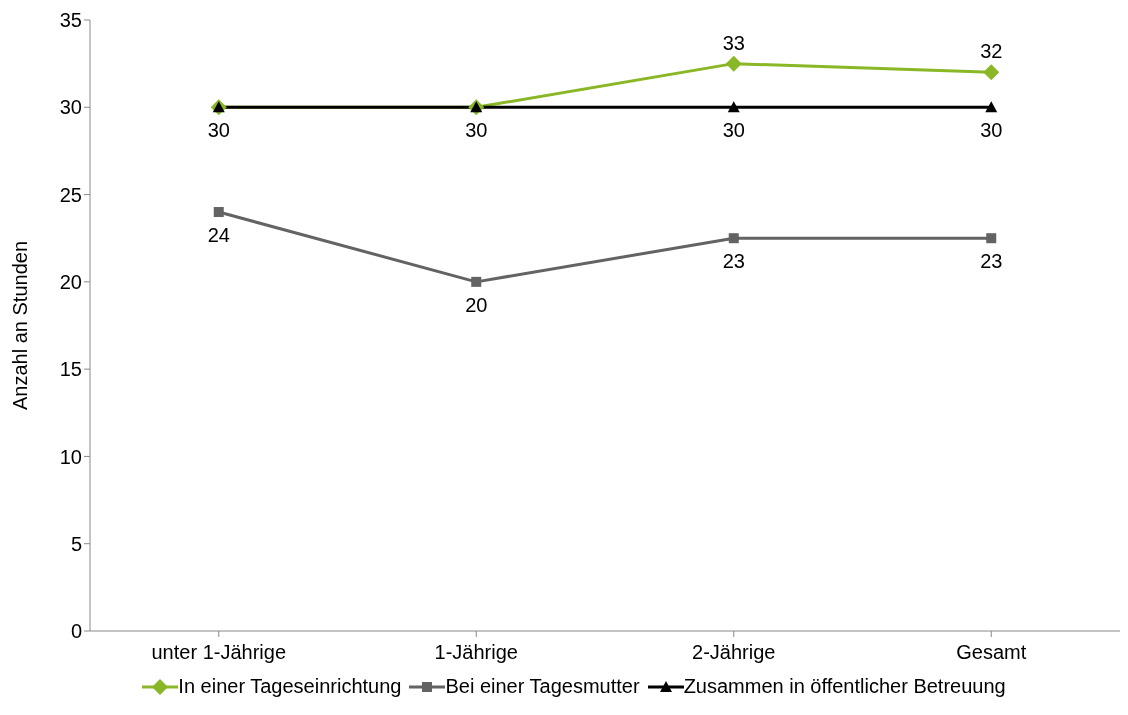 The width and height of the screenshot is (1128, 715). Describe the element at coordinates (734, 652) in the screenshot. I see `x-tick-label: 2-Jährige` at that location.